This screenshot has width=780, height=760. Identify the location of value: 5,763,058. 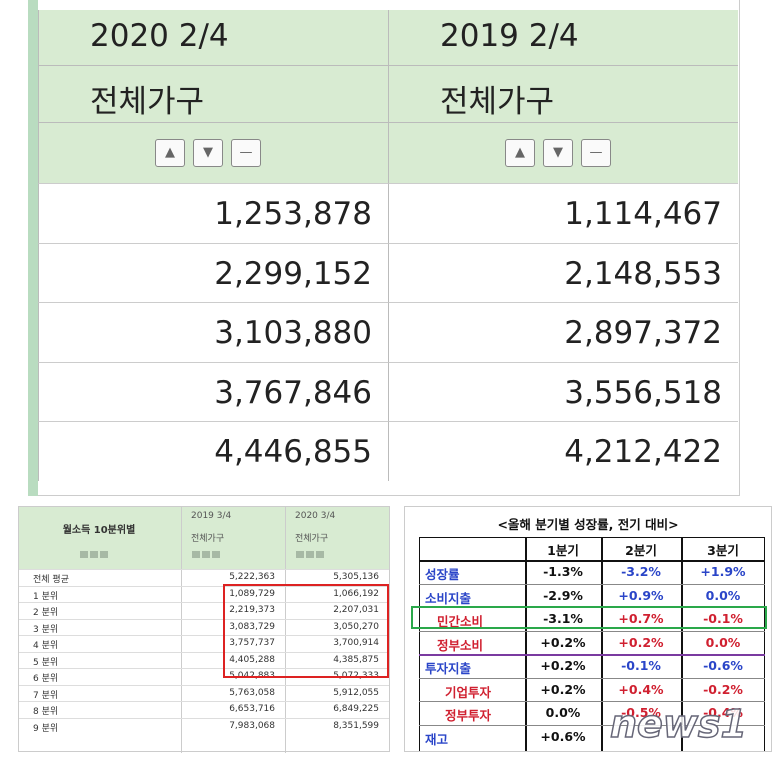
(252, 692).